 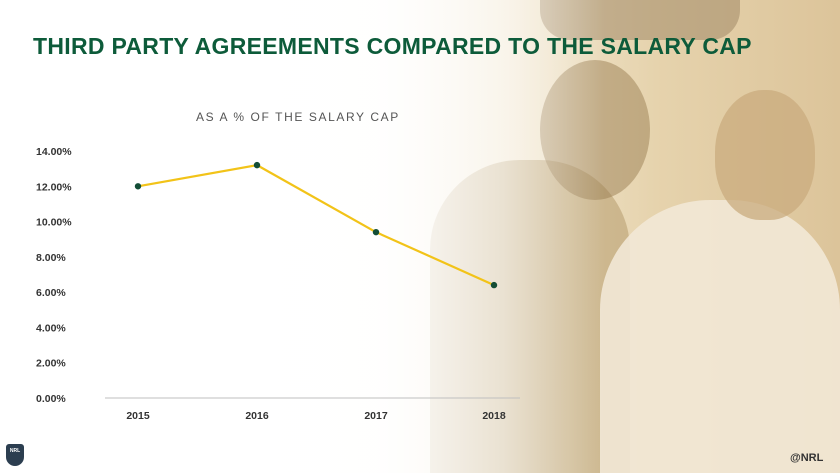 What do you see at coordinates (807, 458) in the screenshot?
I see `nrl-handle: @NRL` at bounding box center [807, 458].